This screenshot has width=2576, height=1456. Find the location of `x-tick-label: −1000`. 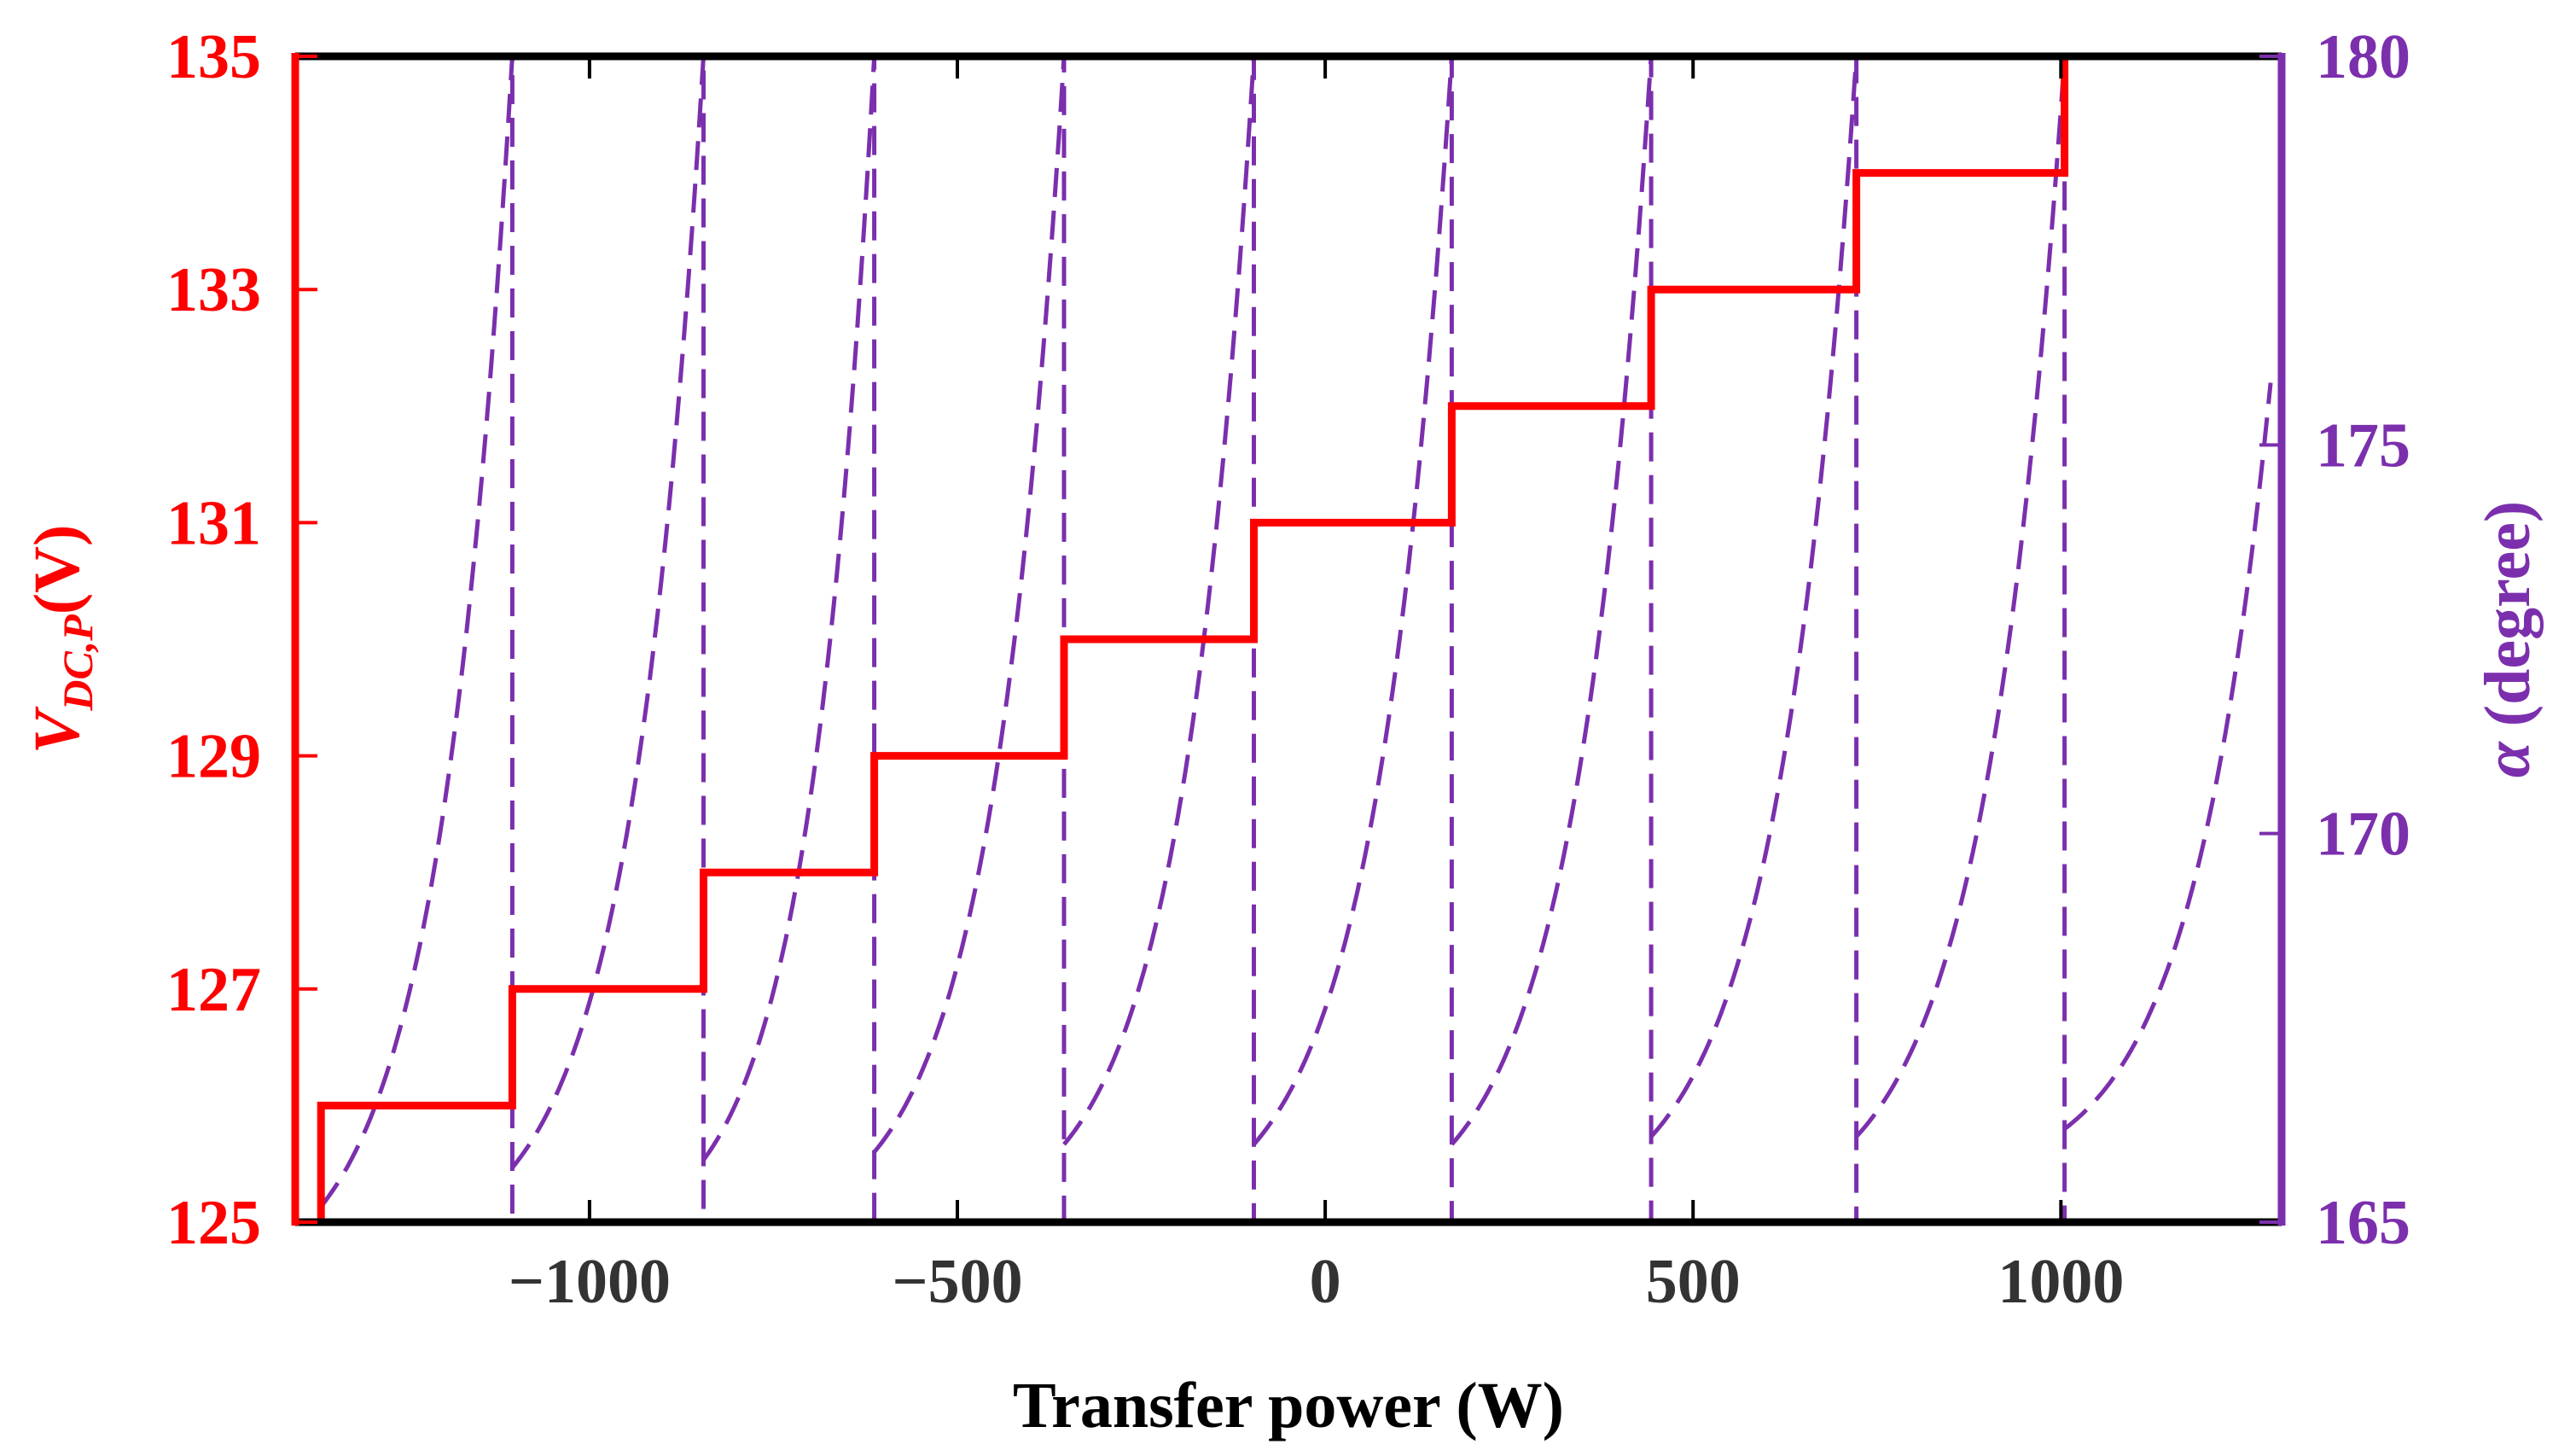

x-tick-label: −1000 is located at coordinates (590, 1282).